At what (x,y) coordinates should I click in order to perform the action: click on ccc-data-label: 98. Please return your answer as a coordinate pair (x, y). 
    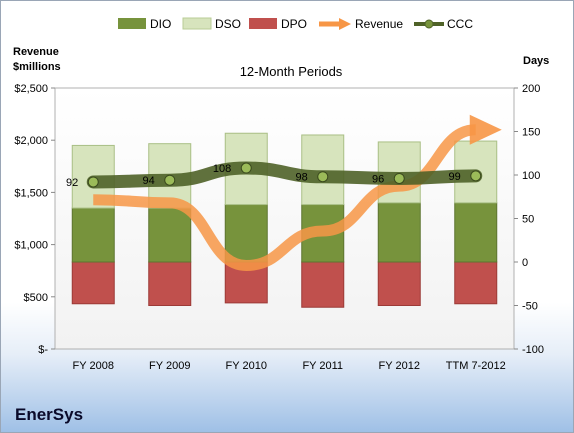
    Looking at the image, I should click on (302, 178).